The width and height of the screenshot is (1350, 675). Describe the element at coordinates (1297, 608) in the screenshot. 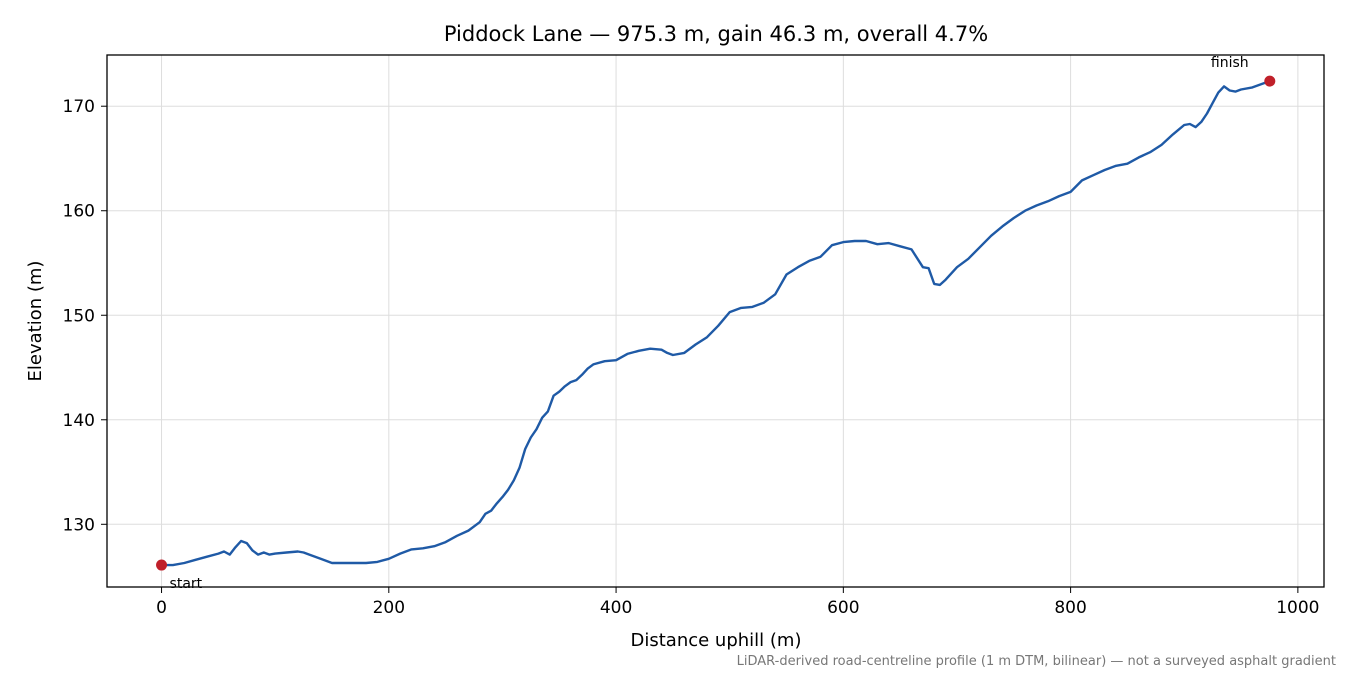

I see `x-tick-label: 1000` at that location.